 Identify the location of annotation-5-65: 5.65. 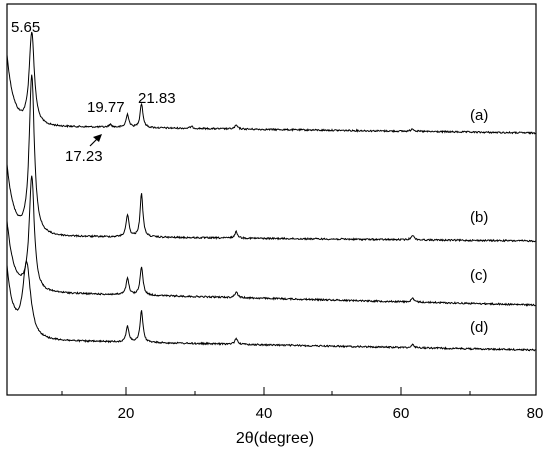
(25, 27).